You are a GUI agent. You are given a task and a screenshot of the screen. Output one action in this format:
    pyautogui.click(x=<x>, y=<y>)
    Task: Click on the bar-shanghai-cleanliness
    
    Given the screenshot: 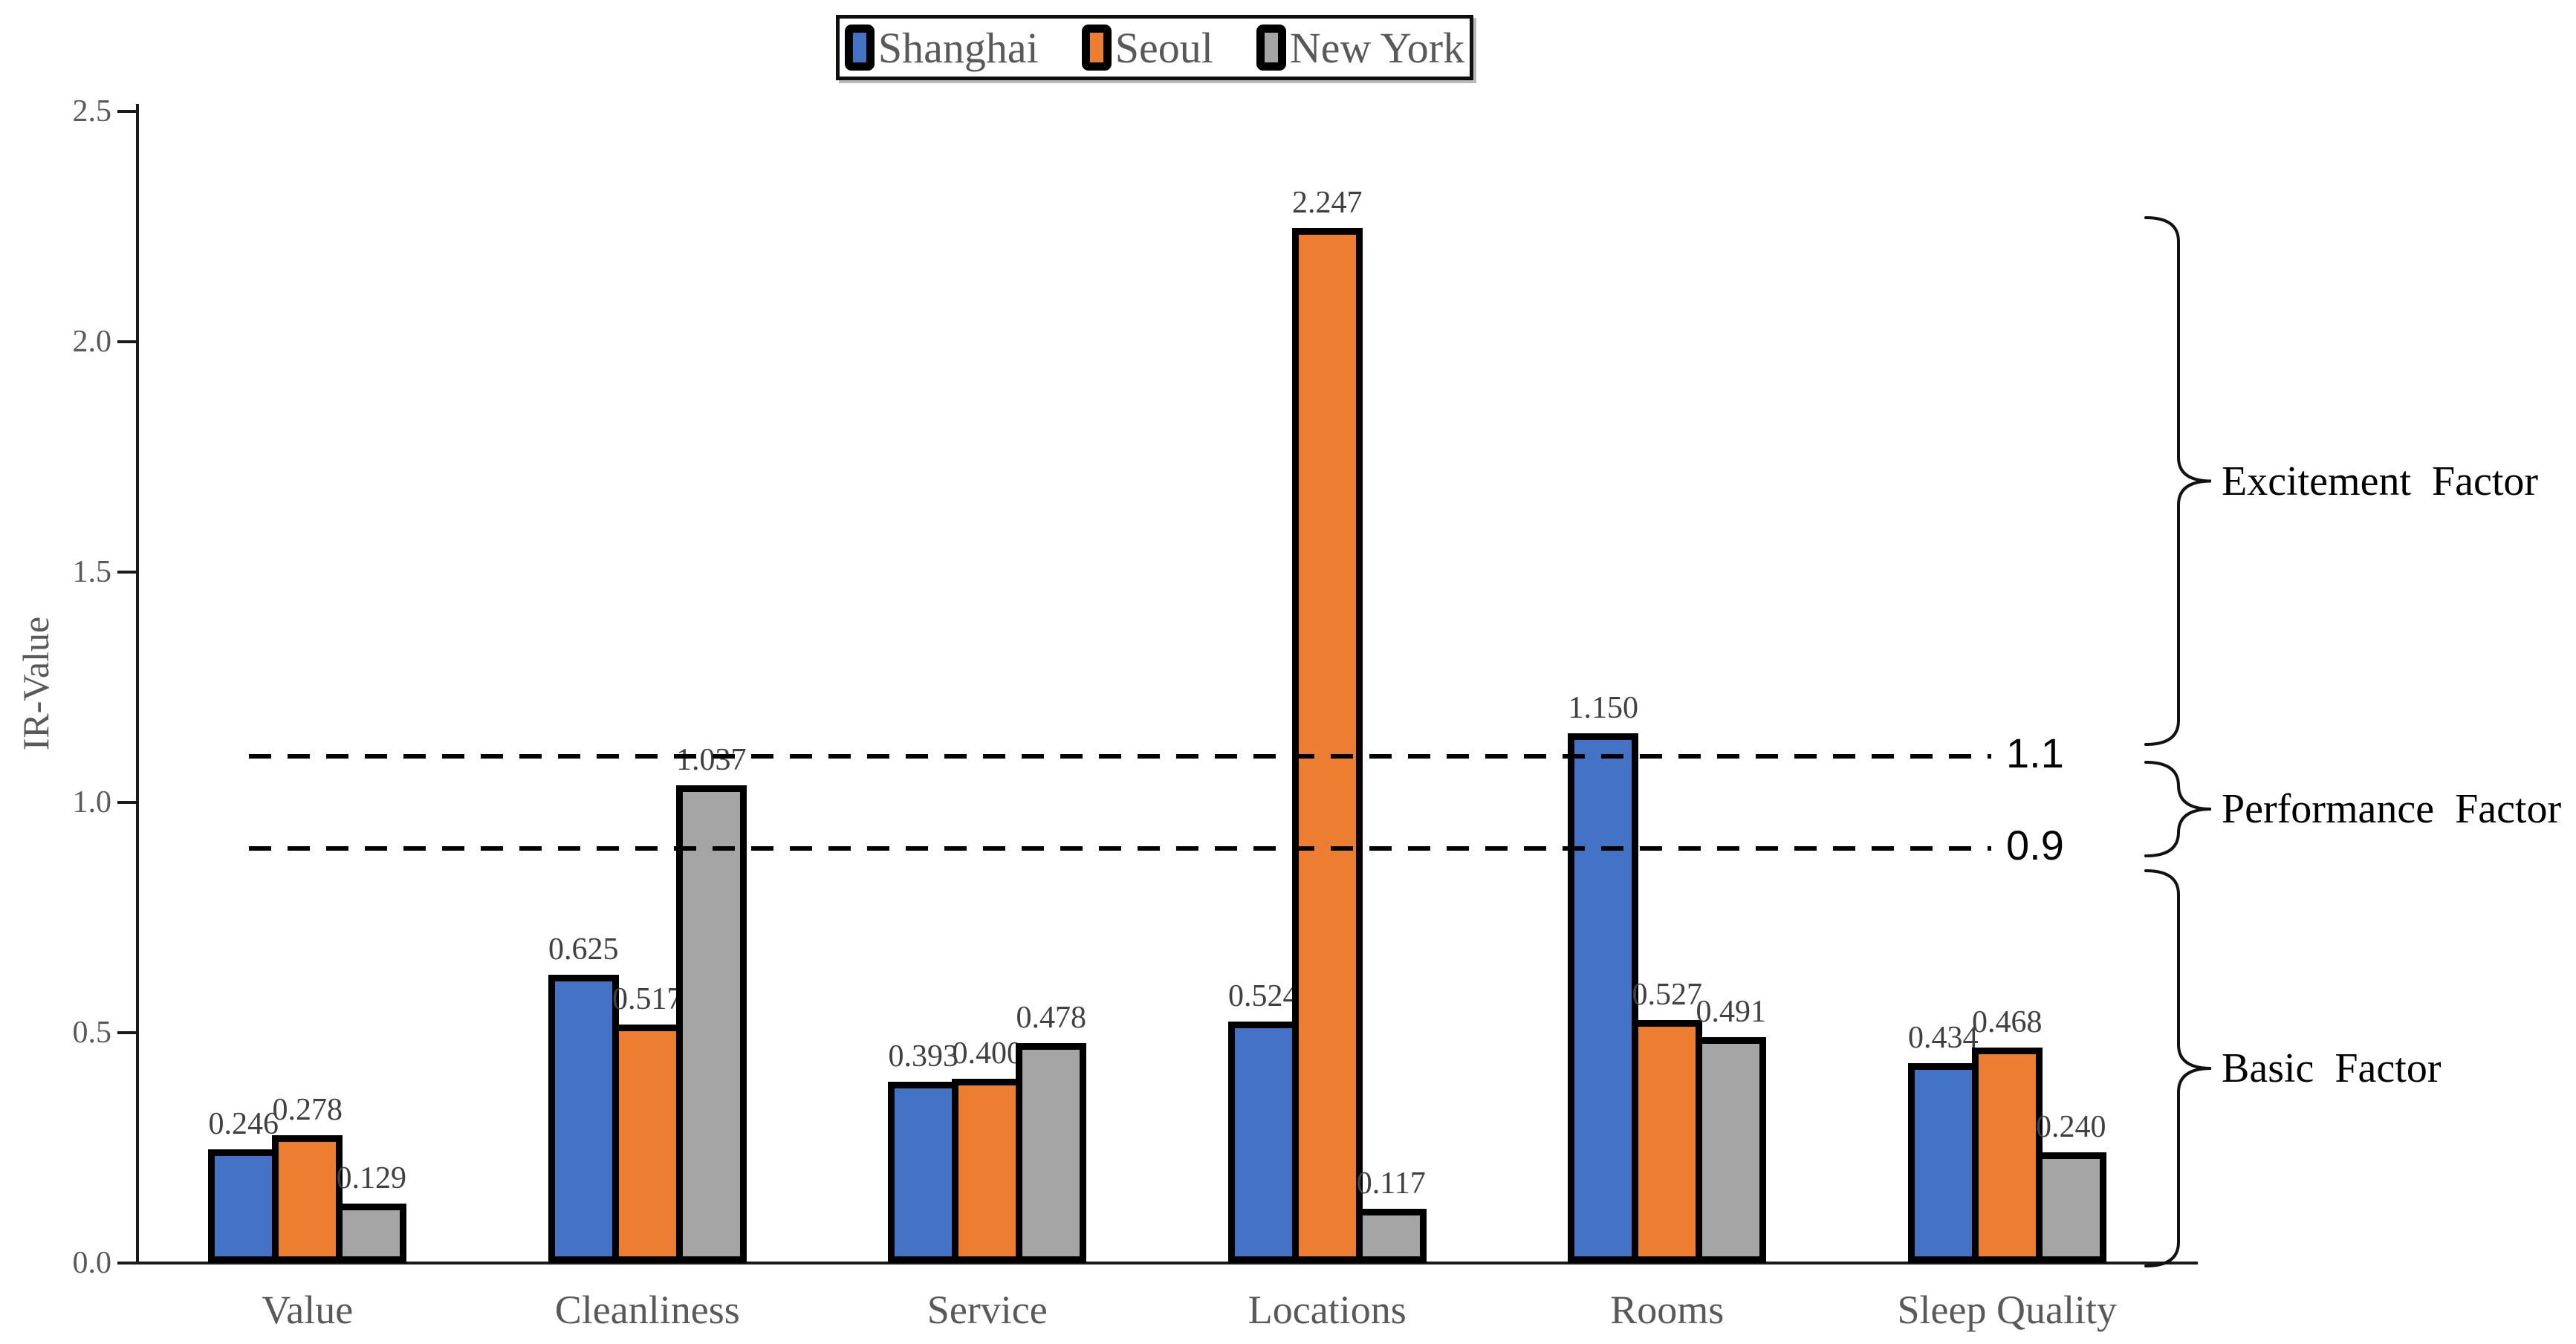 What is the action you would take?
    pyautogui.click(x=583, y=1119)
    